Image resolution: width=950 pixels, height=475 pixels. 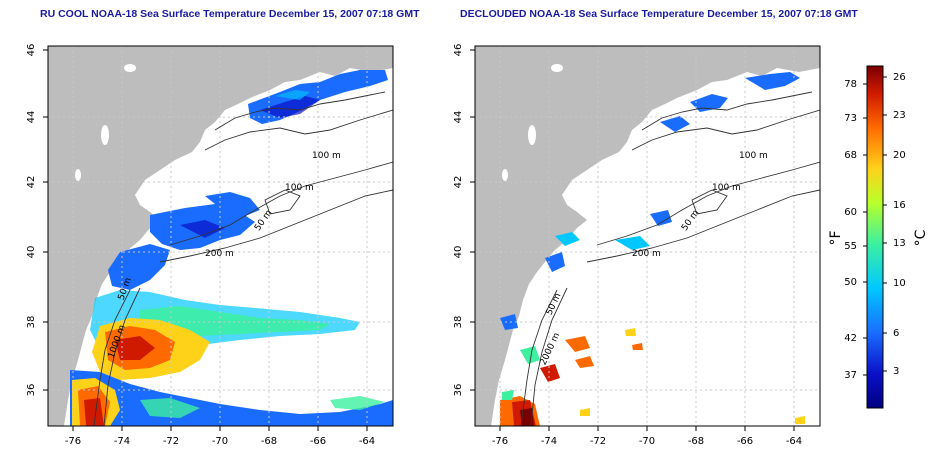 What do you see at coordinates (896, 333) in the screenshot?
I see `svg-text: 6` at bounding box center [896, 333].